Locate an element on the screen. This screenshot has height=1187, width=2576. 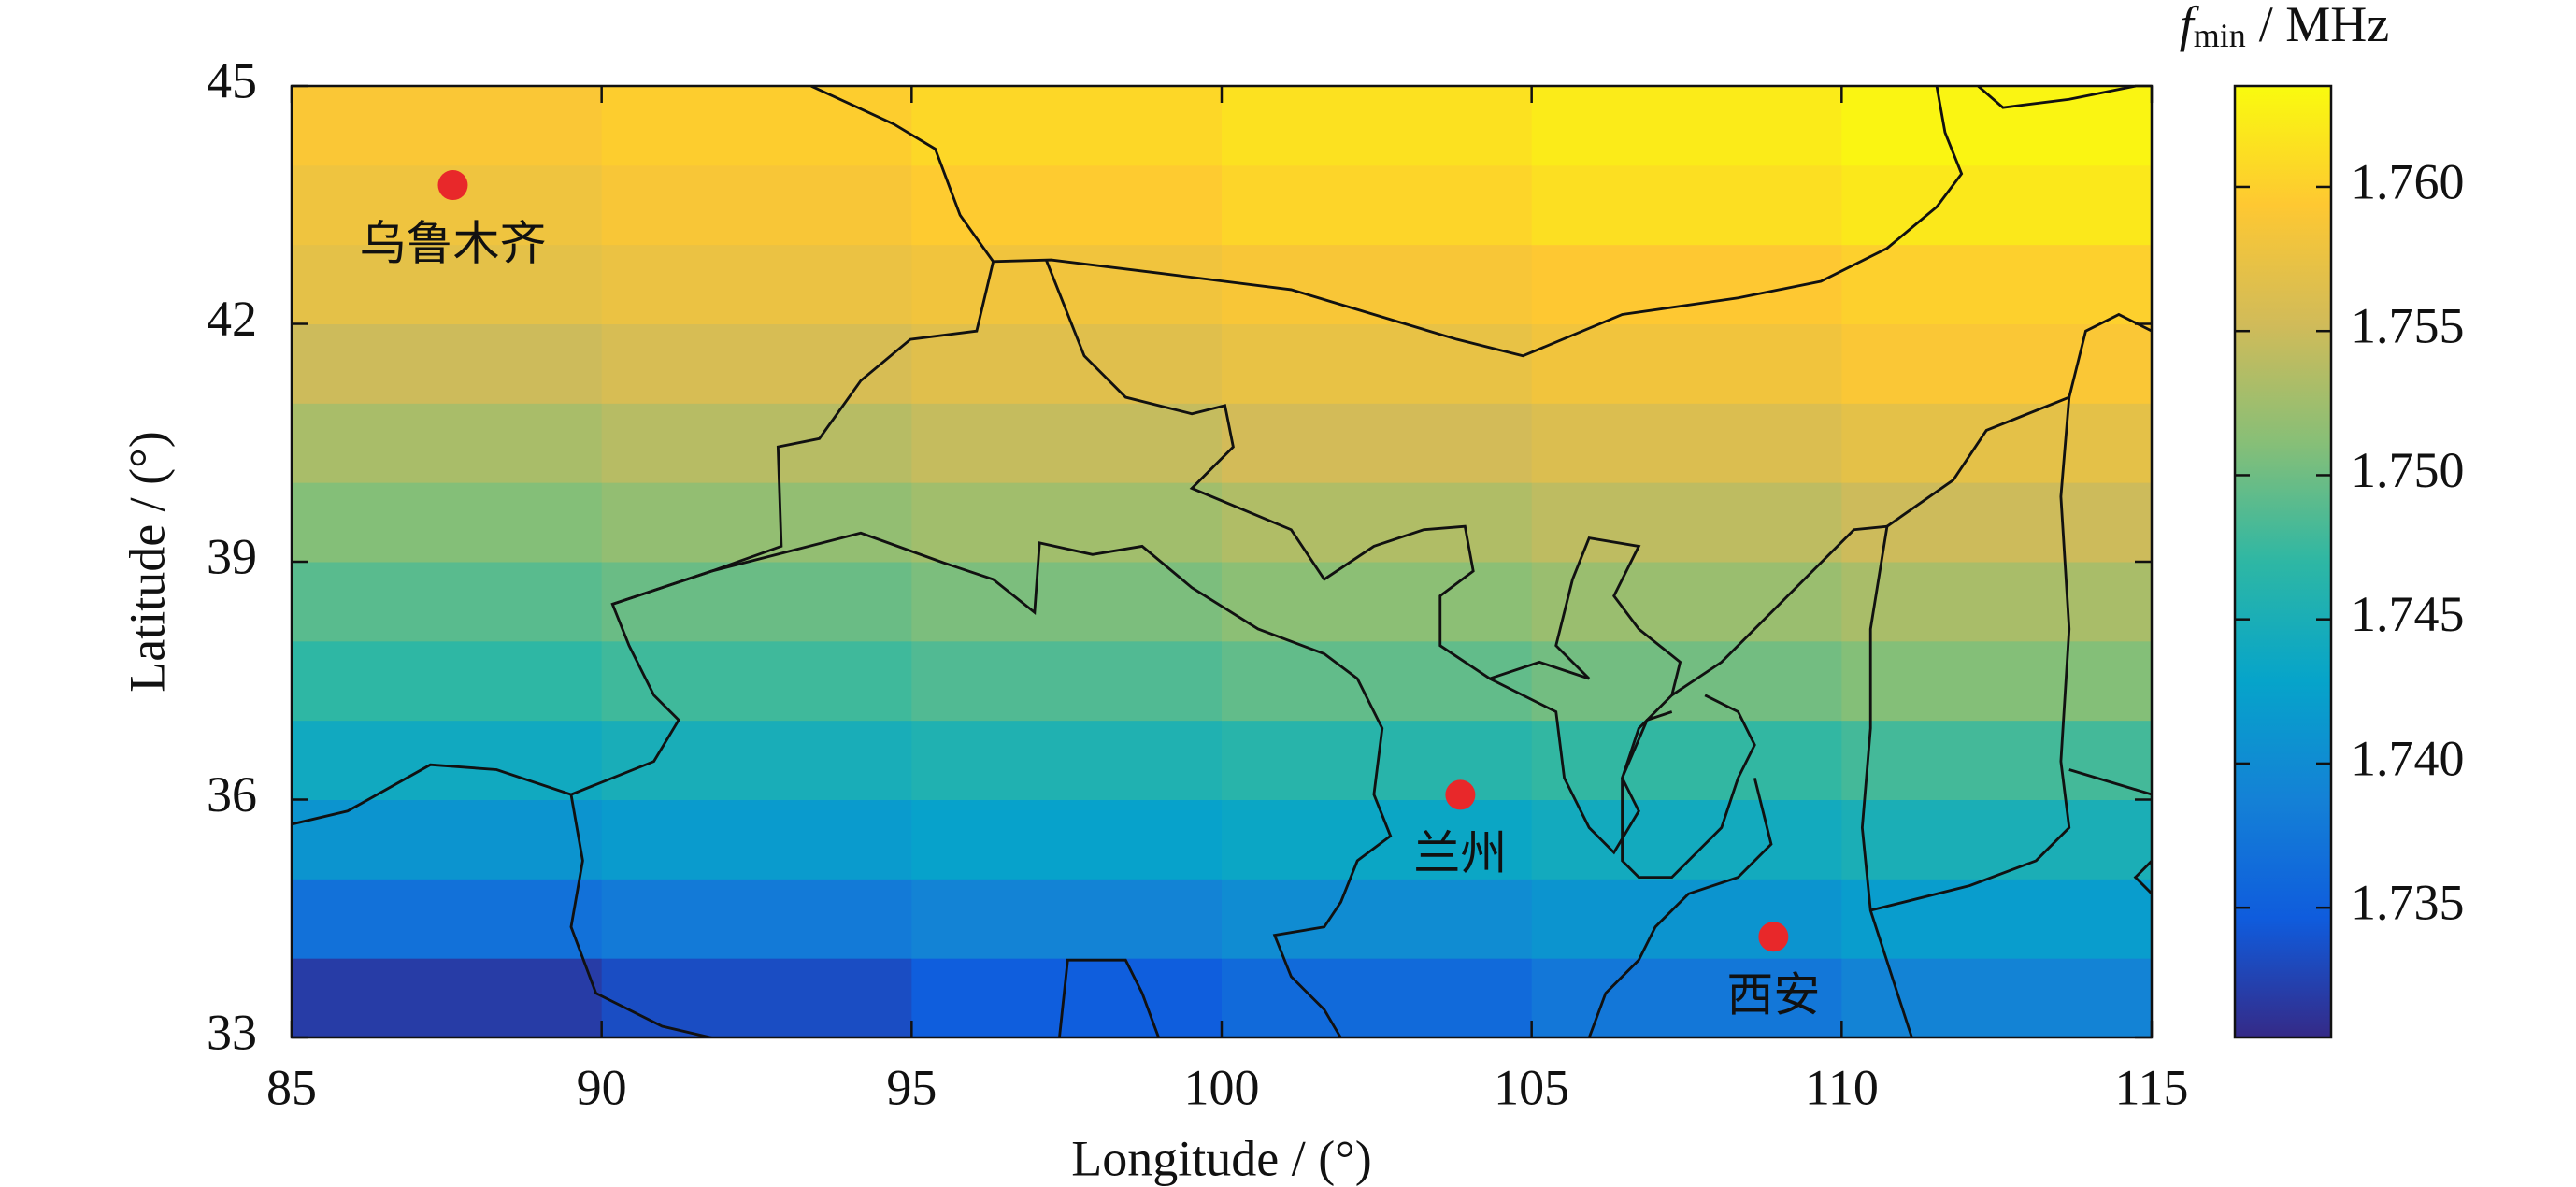
x-tick-label: 115 is located at coordinates (2152, 1087).